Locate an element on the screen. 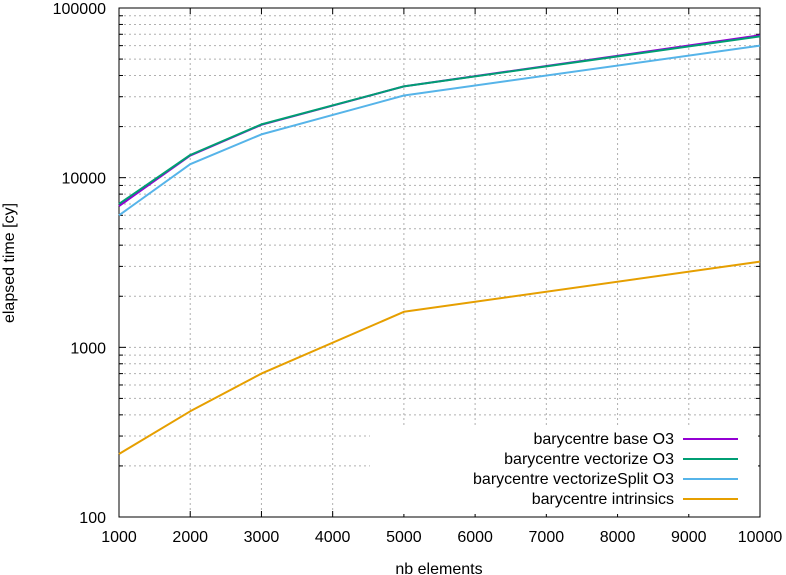 The image size is (786, 575). x-axis-label: nb elements is located at coordinates (438, 568).